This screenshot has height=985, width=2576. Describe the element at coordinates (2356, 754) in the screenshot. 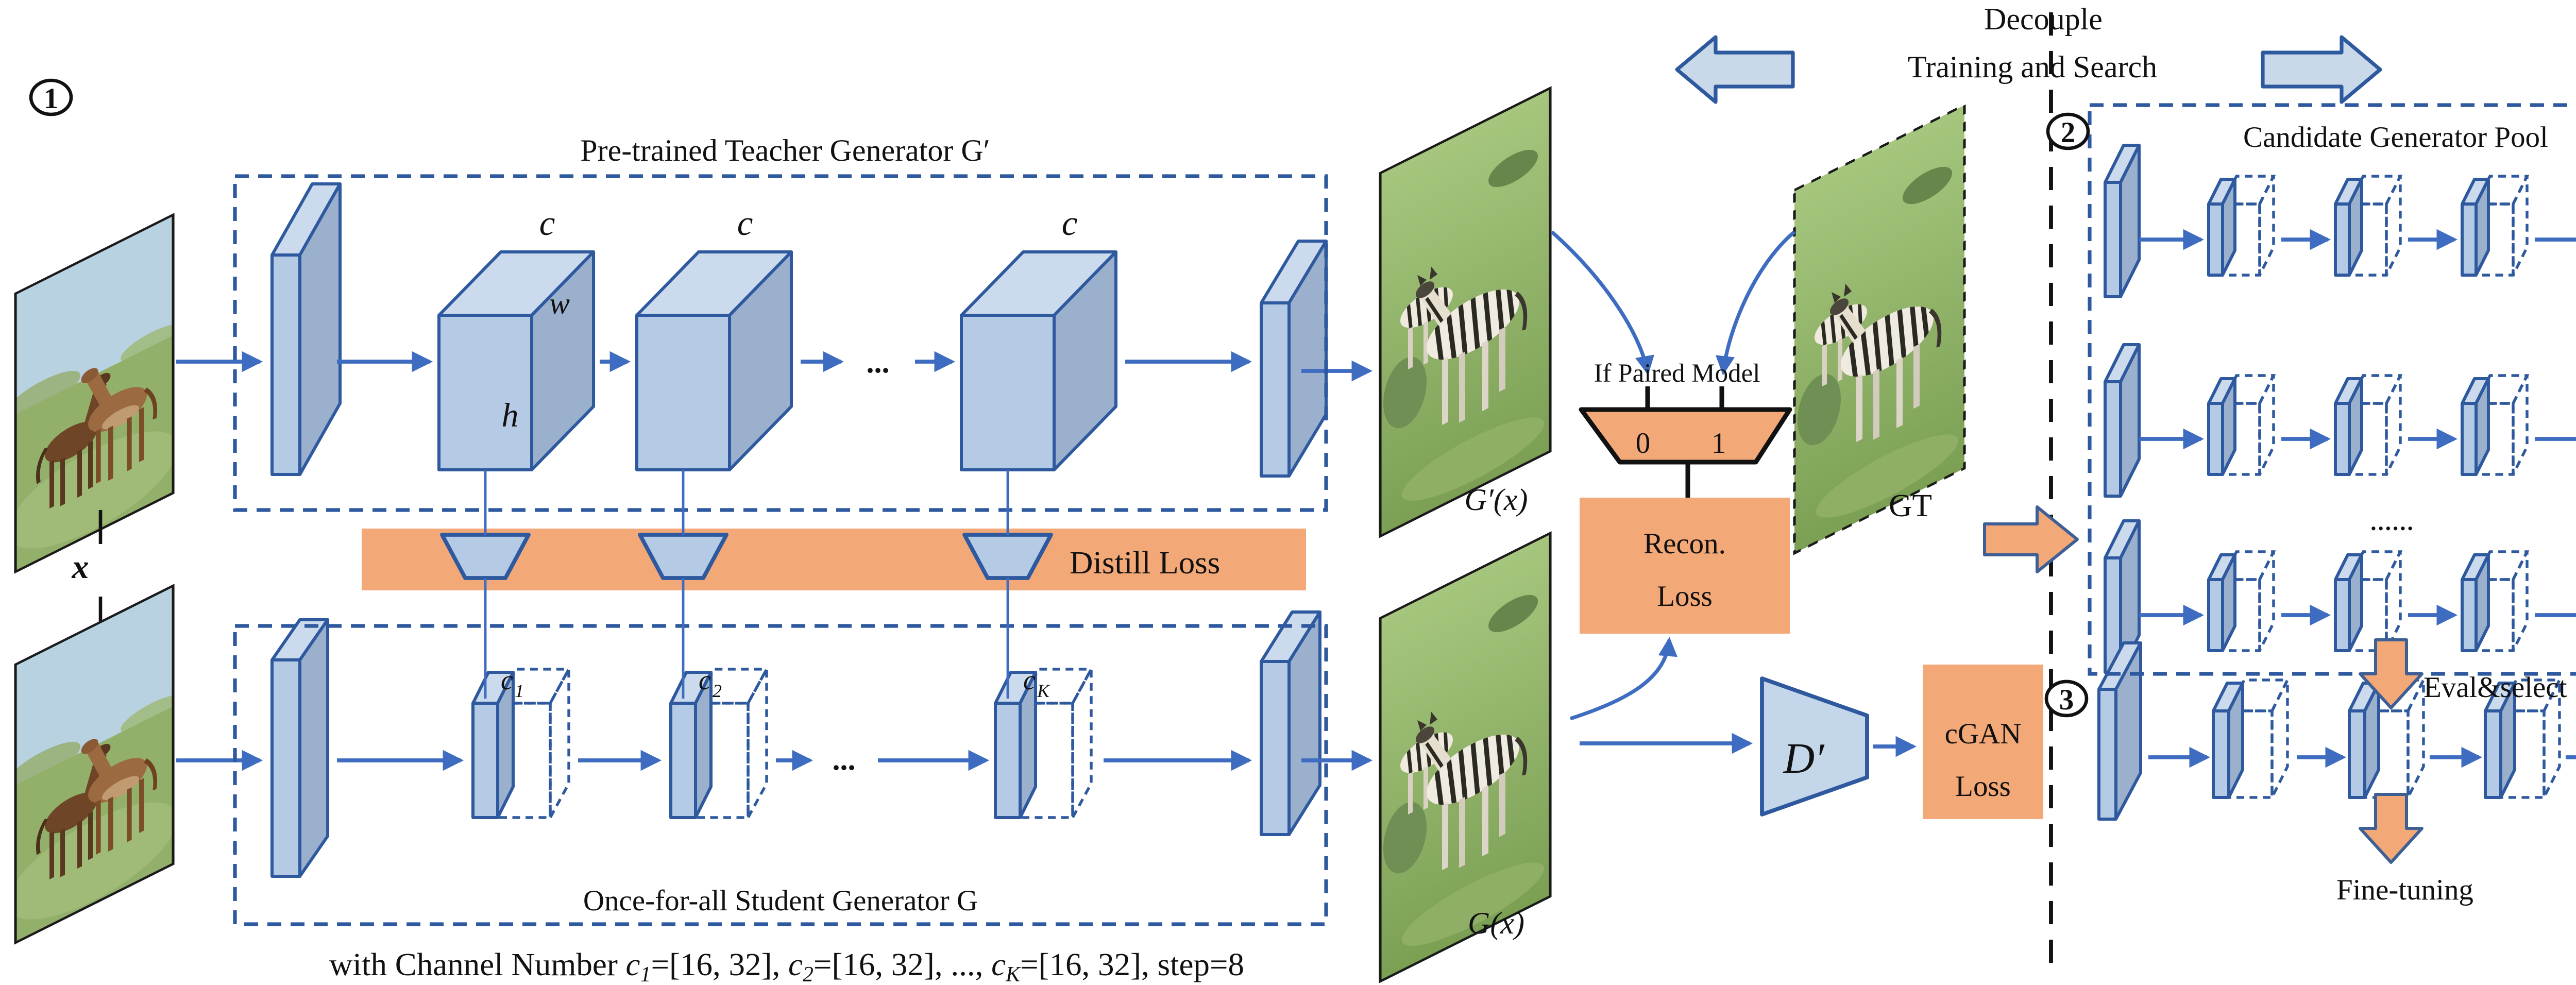

I see `conv-block-27-front-face` at that location.